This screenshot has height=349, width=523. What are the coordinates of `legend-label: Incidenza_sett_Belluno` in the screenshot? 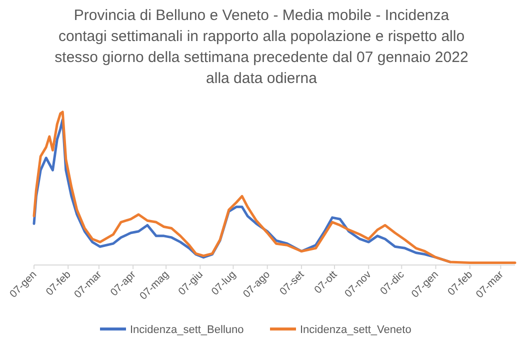 It's located at (187, 330).